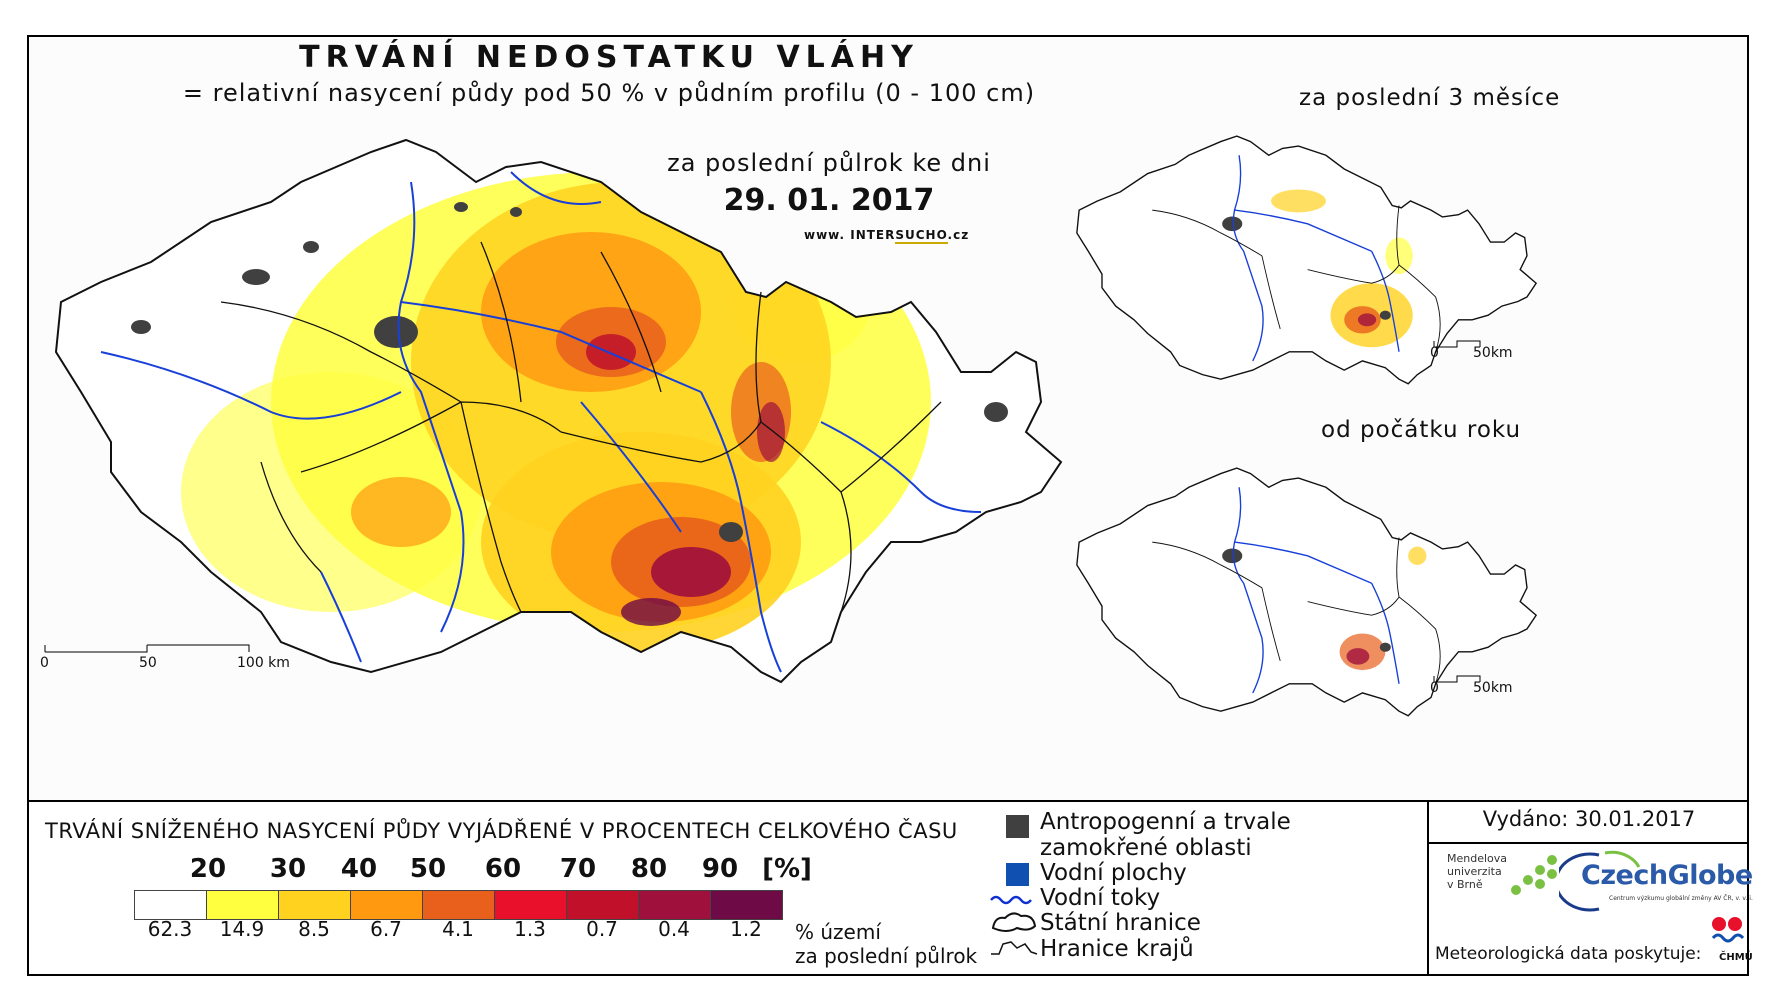 The width and height of the screenshot is (1772, 1003). Describe the element at coordinates (674, 929) in the screenshot. I see `legend-bin-percent: 0.4` at that location.